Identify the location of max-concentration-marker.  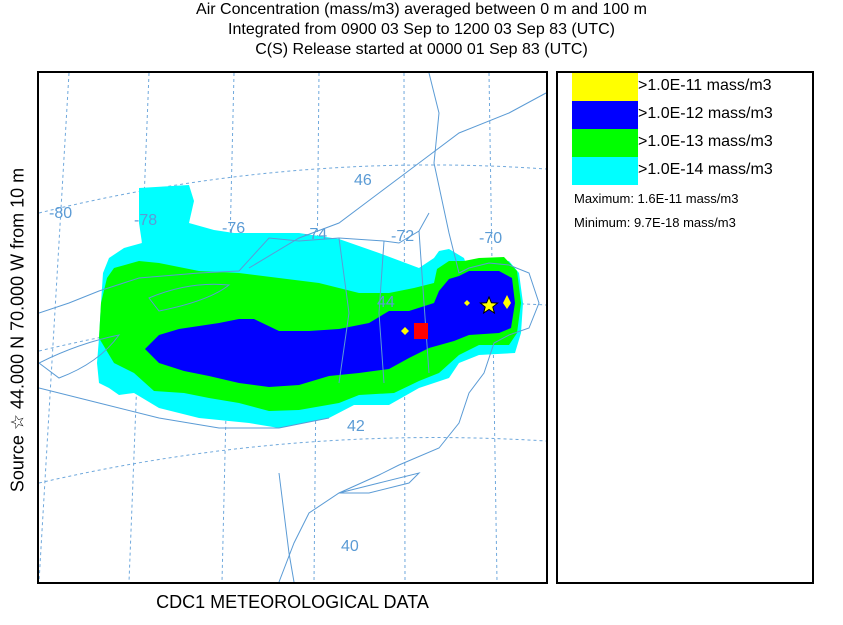
(421, 331).